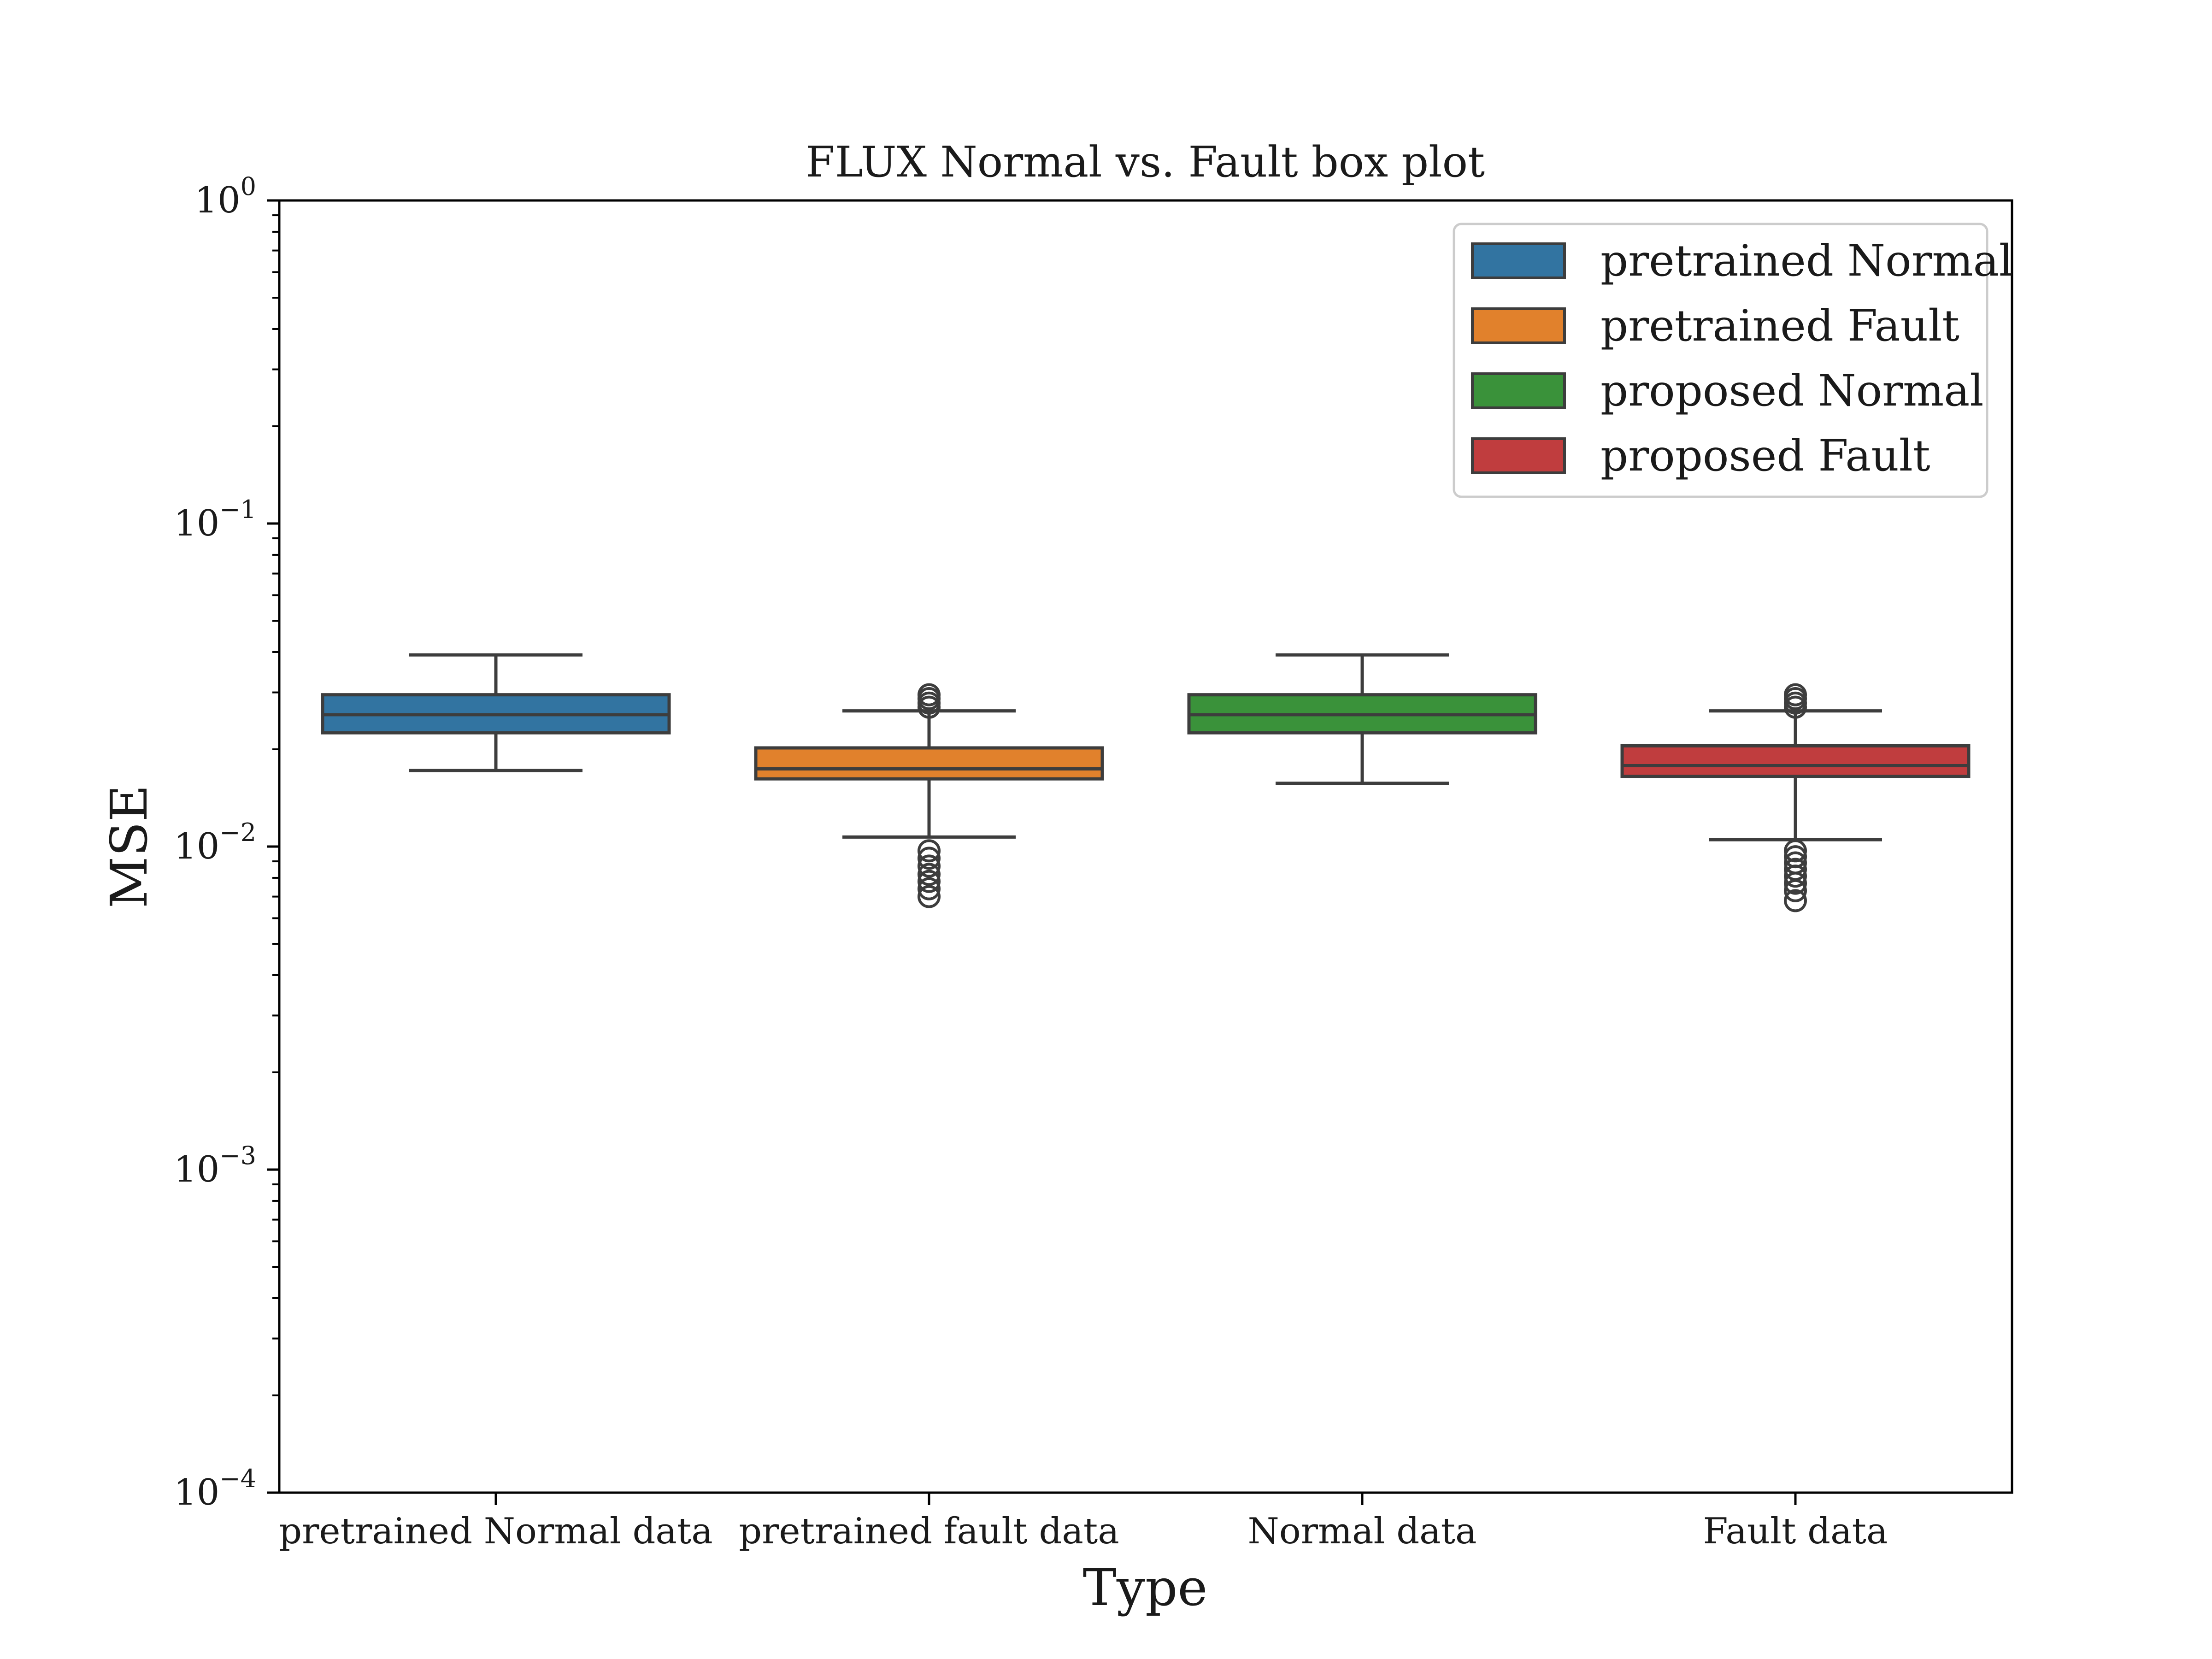 This screenshot has height=1659, width=2212. Describe the element at coordinates (215, 842) in the screenshot. I see `y-tick-label: 10⁻²` at that location.